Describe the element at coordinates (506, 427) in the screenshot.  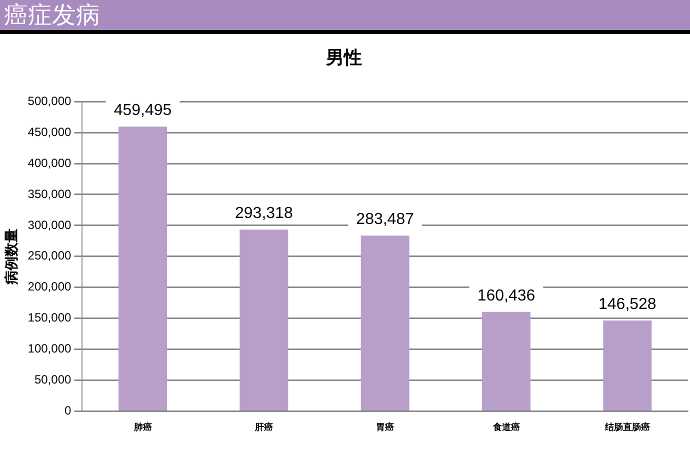
I see `x-tick-label: 食道癌` at that location.